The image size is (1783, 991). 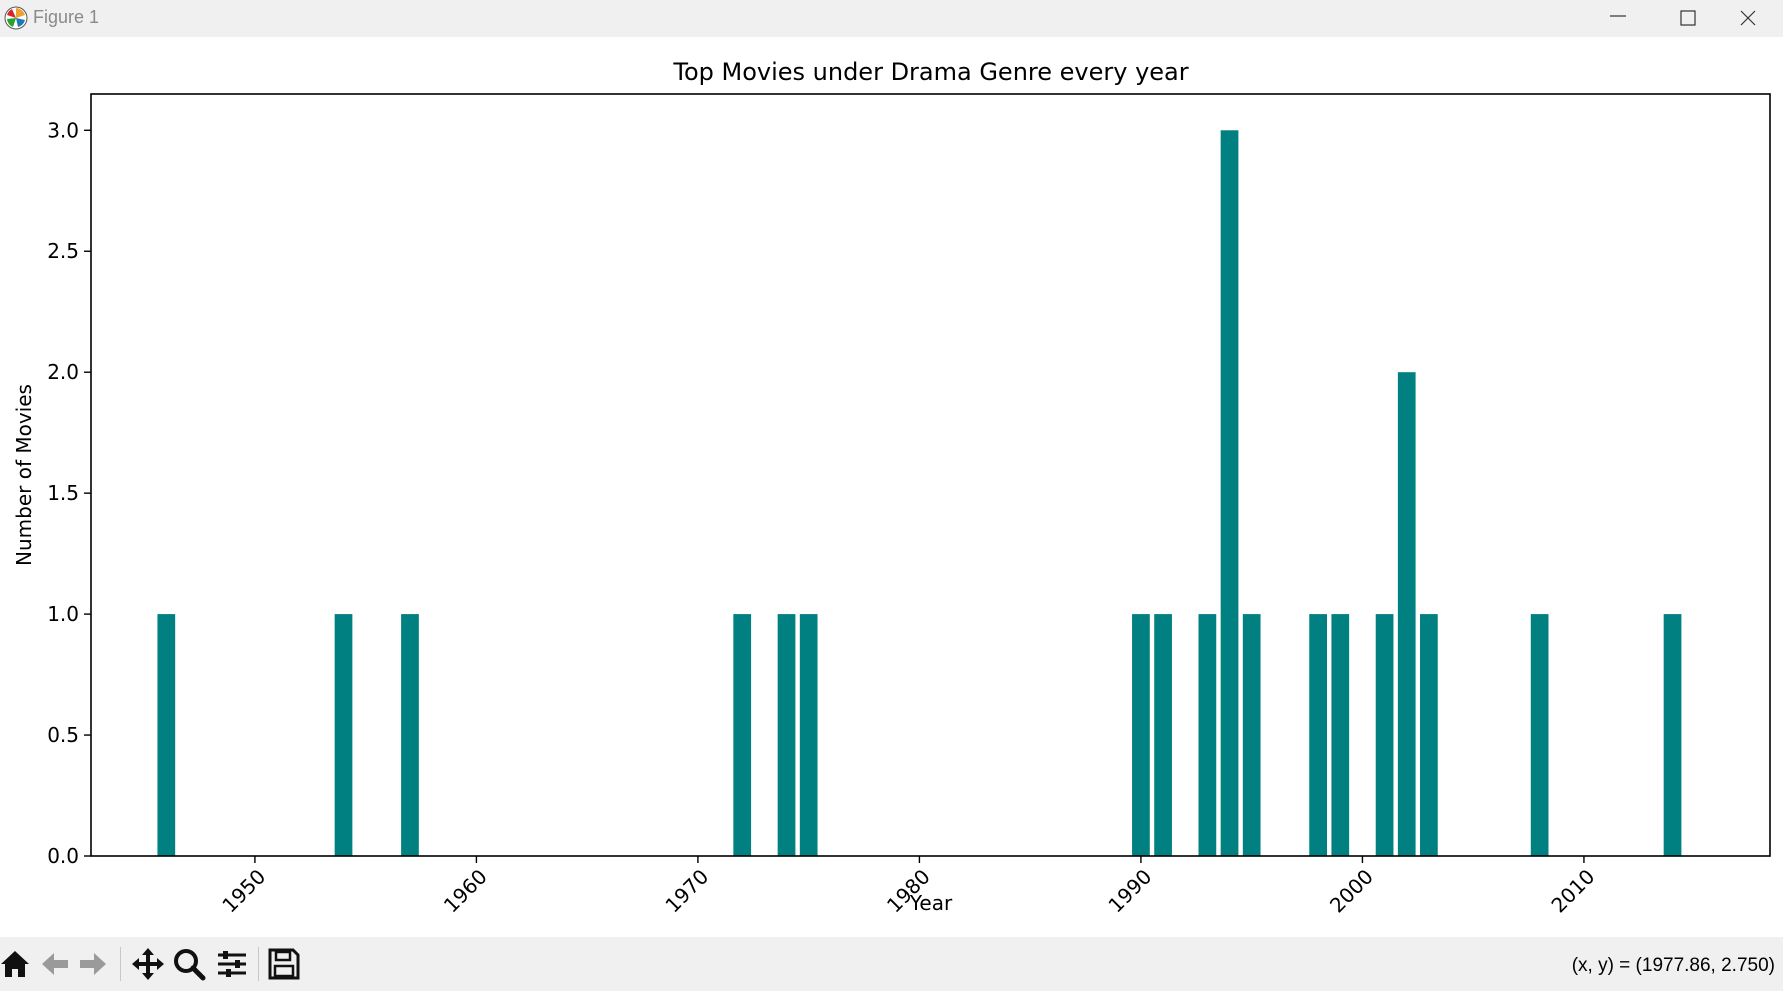 I want to click on close-icon, so click(x=1748, y=18).